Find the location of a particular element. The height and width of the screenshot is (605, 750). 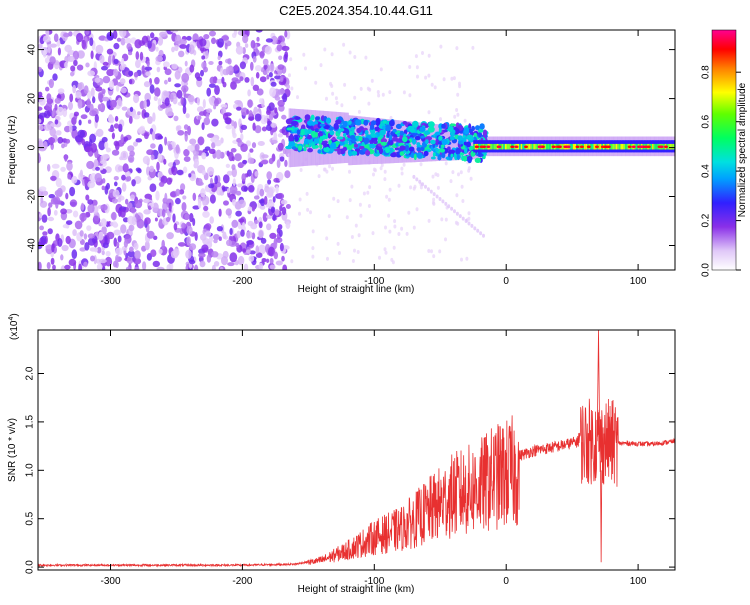

multiplier-text: (x10 is located at coordinates (14, 330).